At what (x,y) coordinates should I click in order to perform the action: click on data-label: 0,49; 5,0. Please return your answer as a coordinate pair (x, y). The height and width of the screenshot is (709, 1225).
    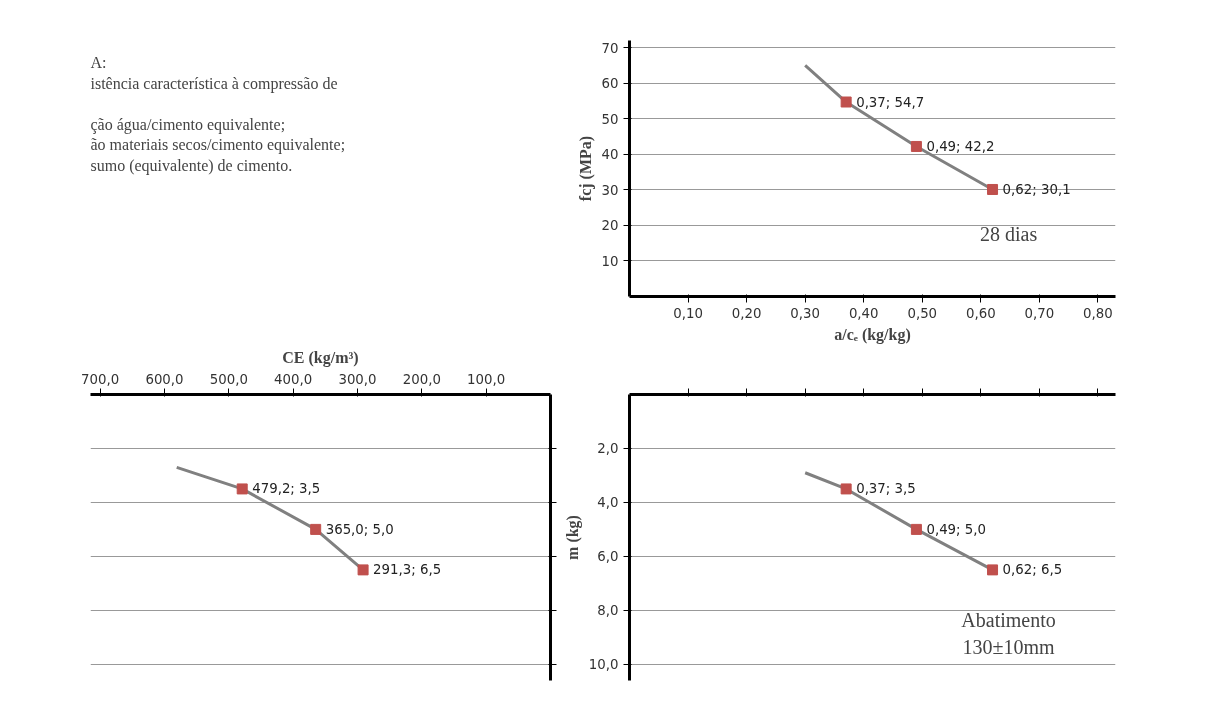
    Looking at the image, I should click on (956, 529).